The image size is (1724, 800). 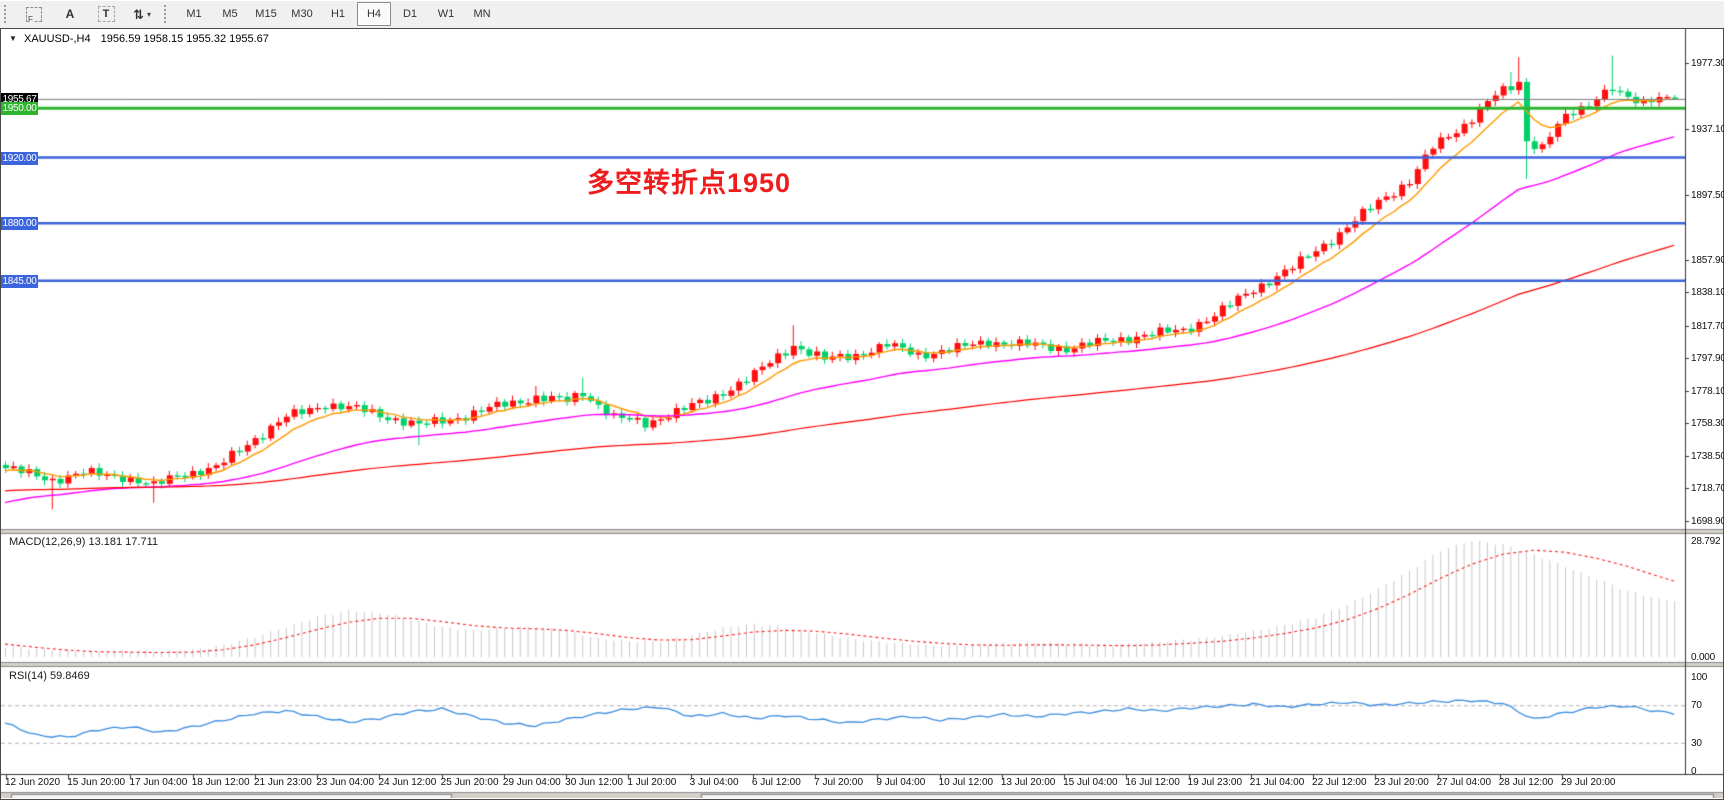 I want to click on text-tool-button: T, so click(x=106, y=14).